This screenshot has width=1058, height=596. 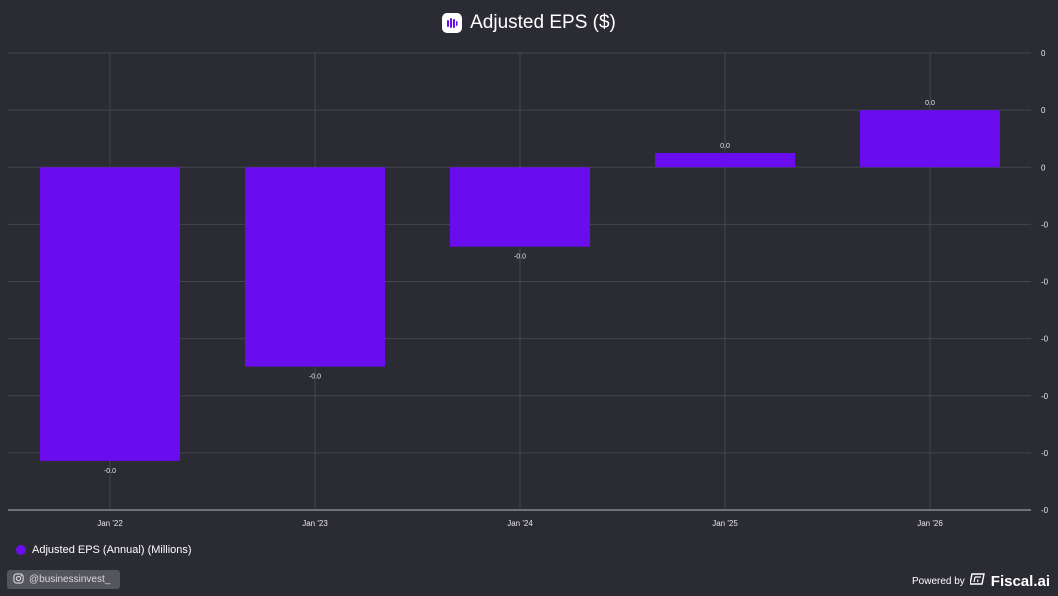 What do you see at coordinates (543, 22) in the screenshot?
I see `chart-title: Adjusted EPS ($)` at bounding box center [543, 22].